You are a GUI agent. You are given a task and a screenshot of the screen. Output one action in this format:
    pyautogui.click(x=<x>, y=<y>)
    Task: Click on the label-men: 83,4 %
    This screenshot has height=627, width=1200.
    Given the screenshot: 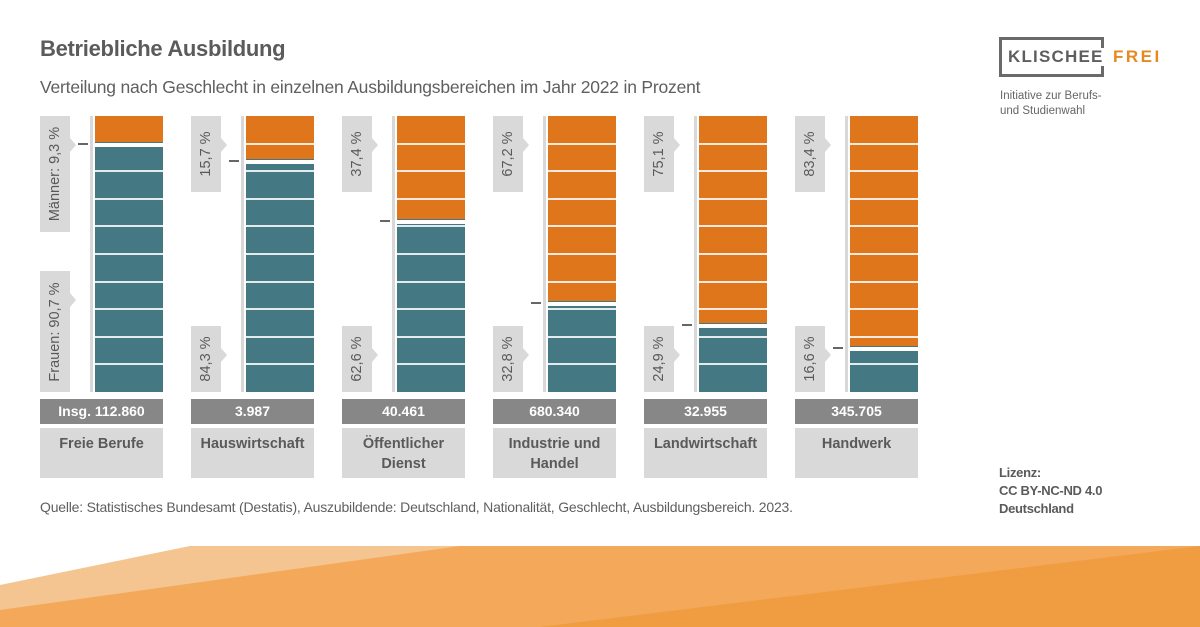 What is the action you would take?
    pyautogui.click(x=813, y=154)
    